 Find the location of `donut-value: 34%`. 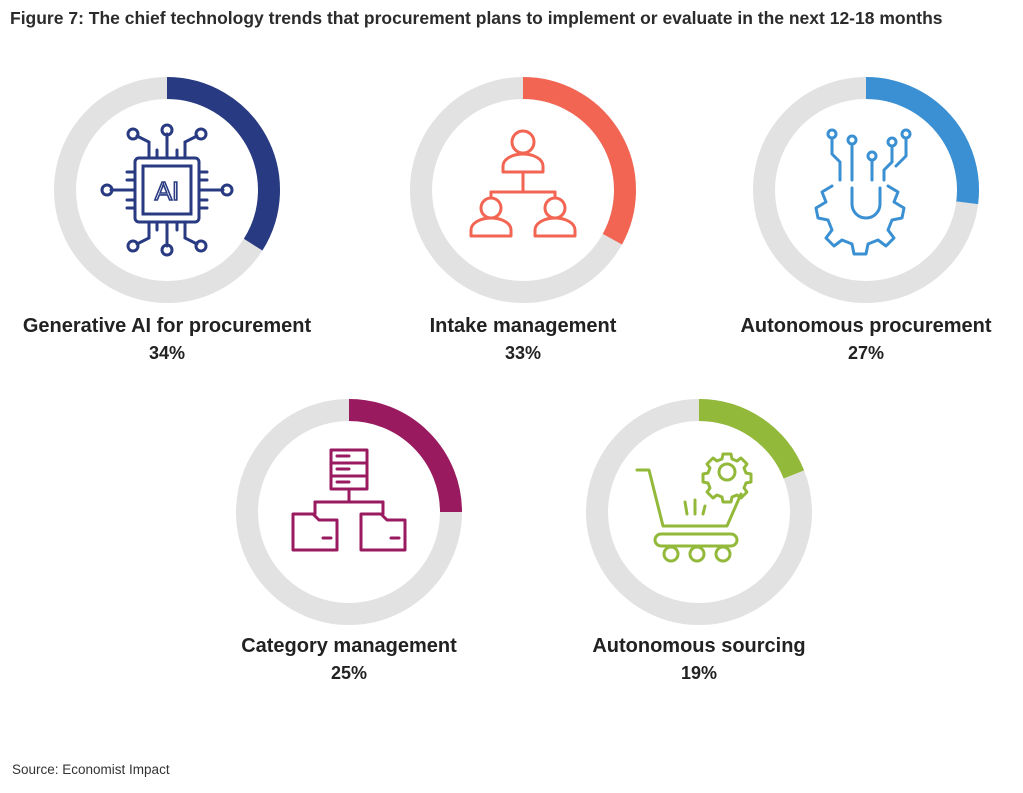

donut-value: 34% is located at coordinates (167, 353).